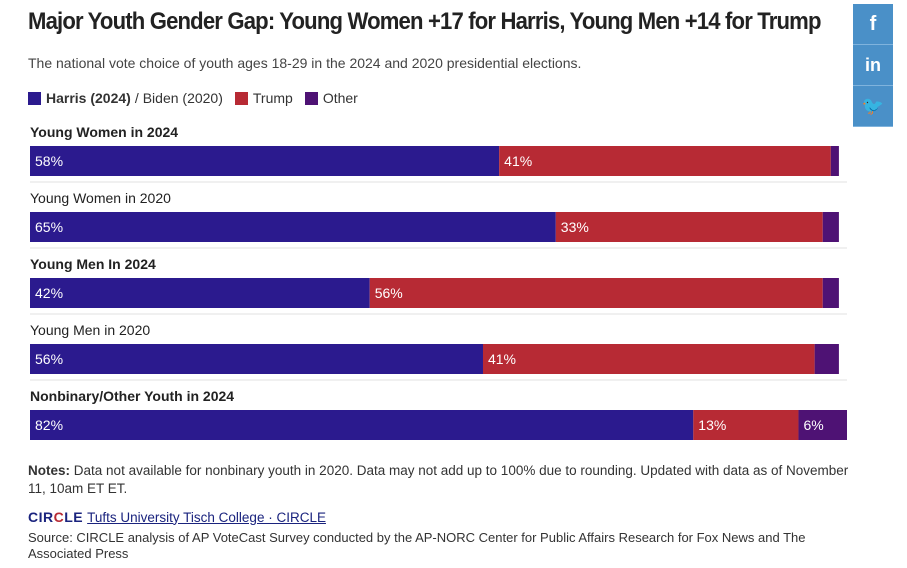  I want to click on legend-item-trump: Trump, so click(263, 98).